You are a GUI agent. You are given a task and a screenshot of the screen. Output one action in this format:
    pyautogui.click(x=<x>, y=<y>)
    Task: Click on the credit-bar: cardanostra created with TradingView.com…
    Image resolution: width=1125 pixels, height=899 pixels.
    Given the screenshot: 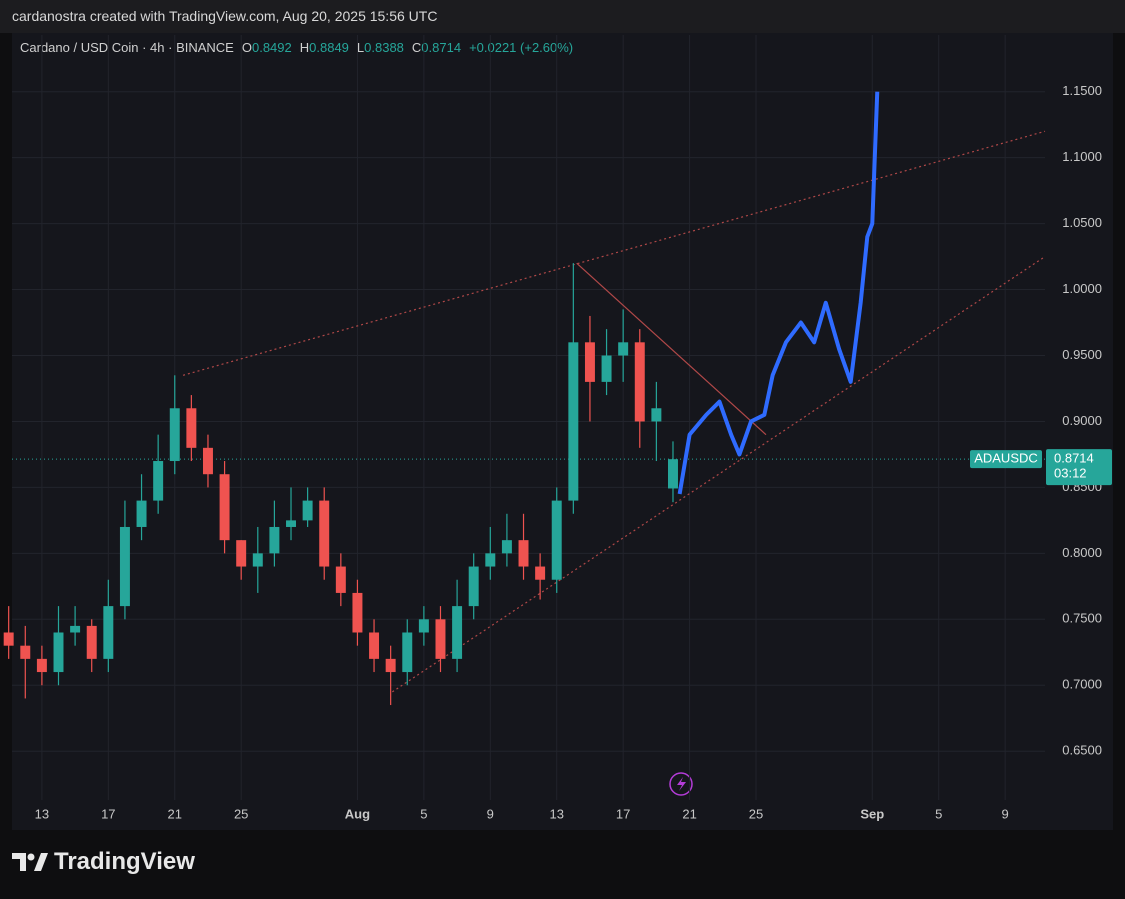 What is the action you would take?
    pyautogui.click(x=562, y=16)
    